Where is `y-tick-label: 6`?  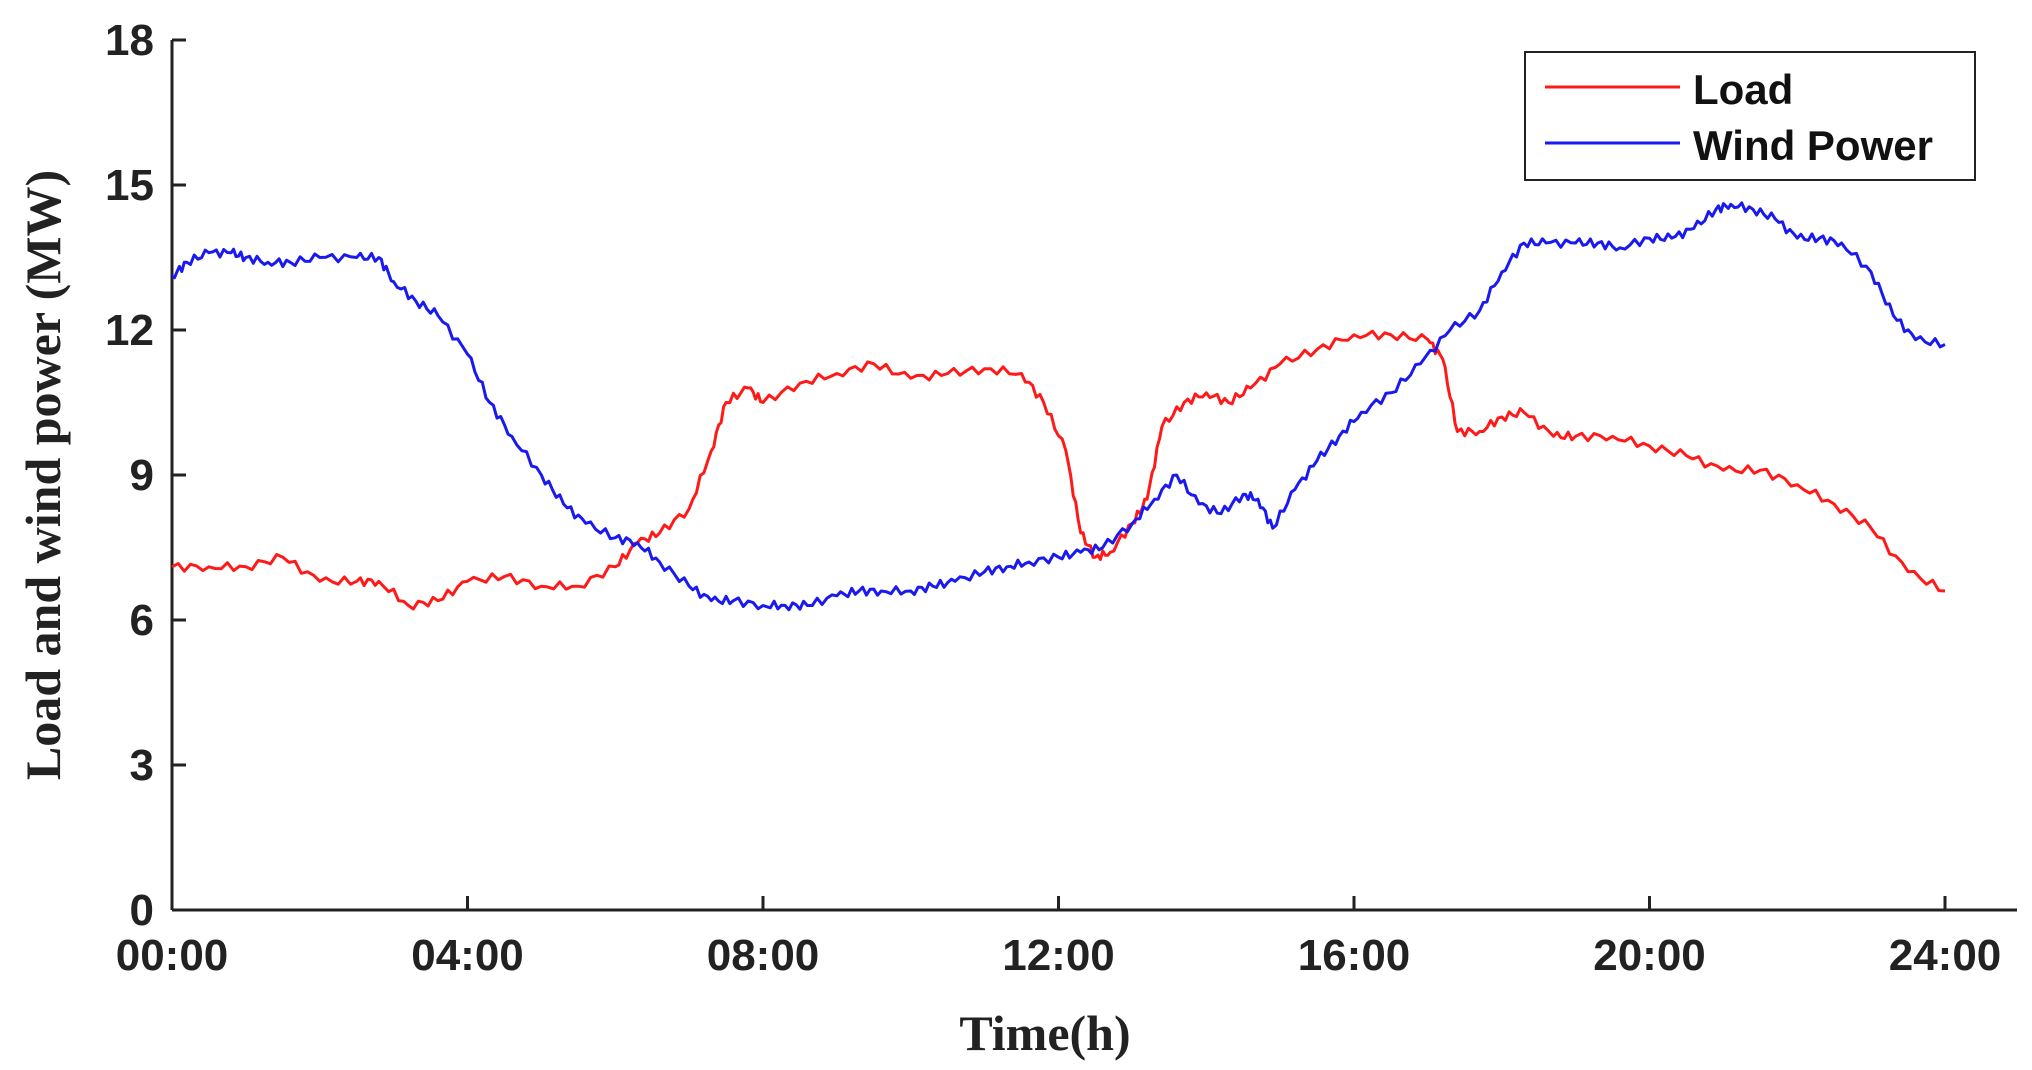 y-tick-label: 6 is located at coordinates (142, 620).